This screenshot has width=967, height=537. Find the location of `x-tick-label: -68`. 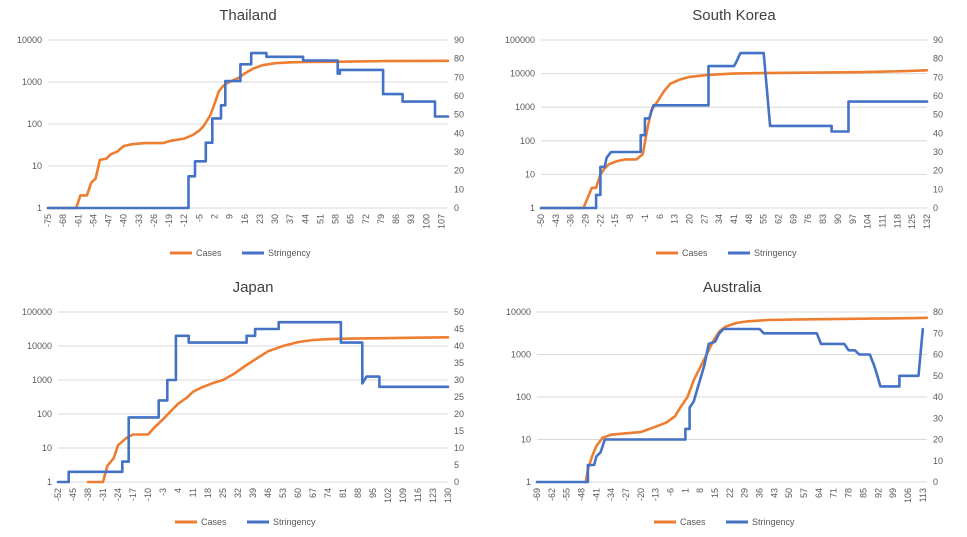

x-tick-label: -68 is located at coordinates (63, 220).